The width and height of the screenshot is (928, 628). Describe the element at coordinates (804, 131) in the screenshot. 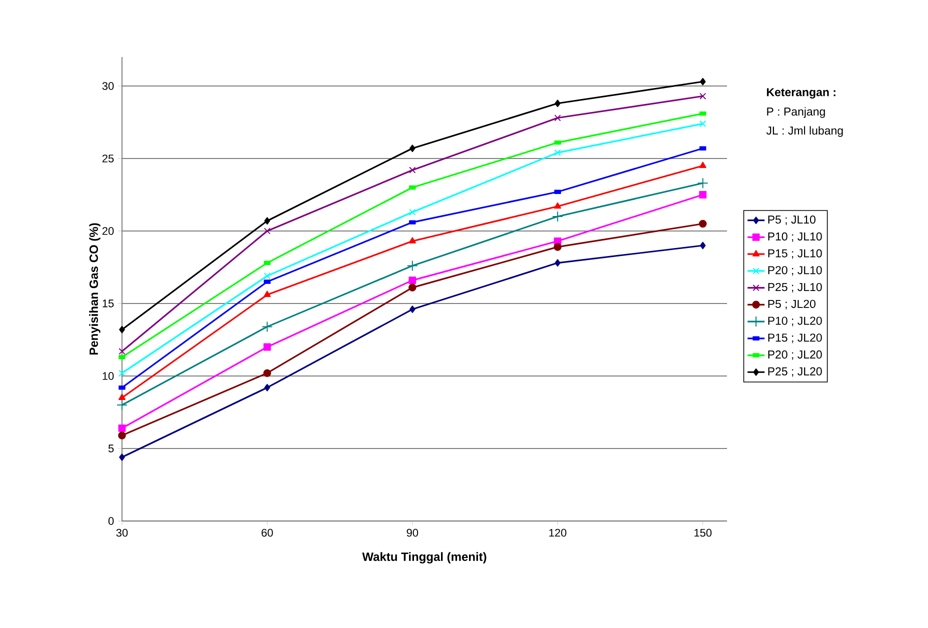

I see `text: JL : Jml lubang` at that location.